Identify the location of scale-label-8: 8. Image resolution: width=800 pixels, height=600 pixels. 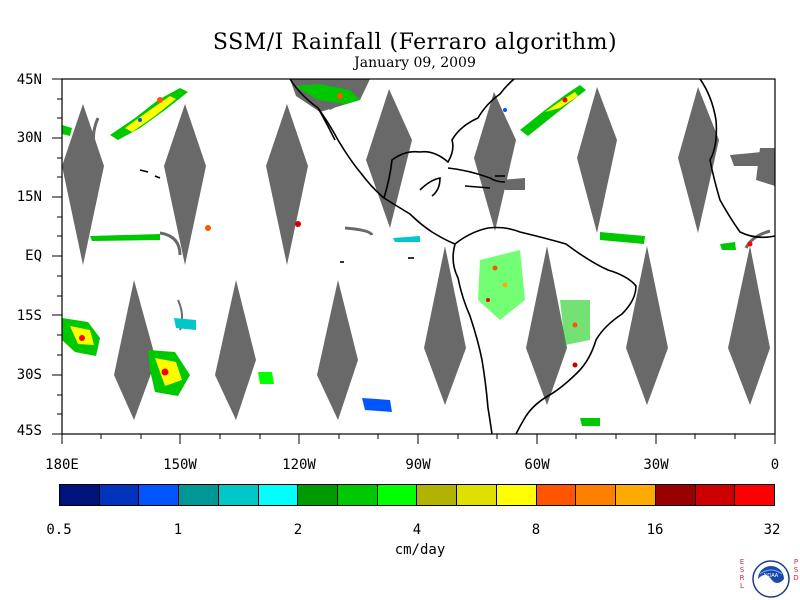
(536, 530).